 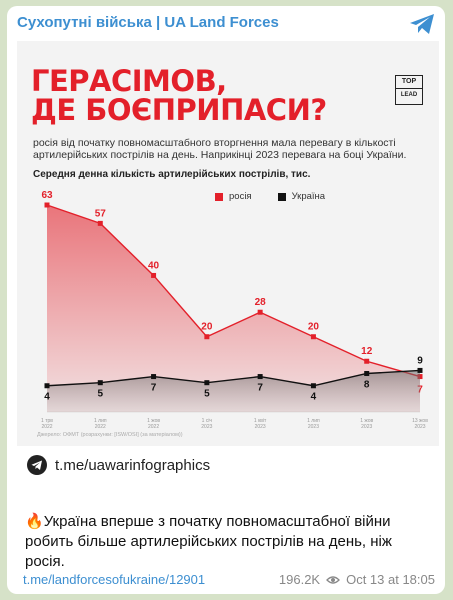 I want to click on data-label-1-3: 5, so click(x=207, y=394).